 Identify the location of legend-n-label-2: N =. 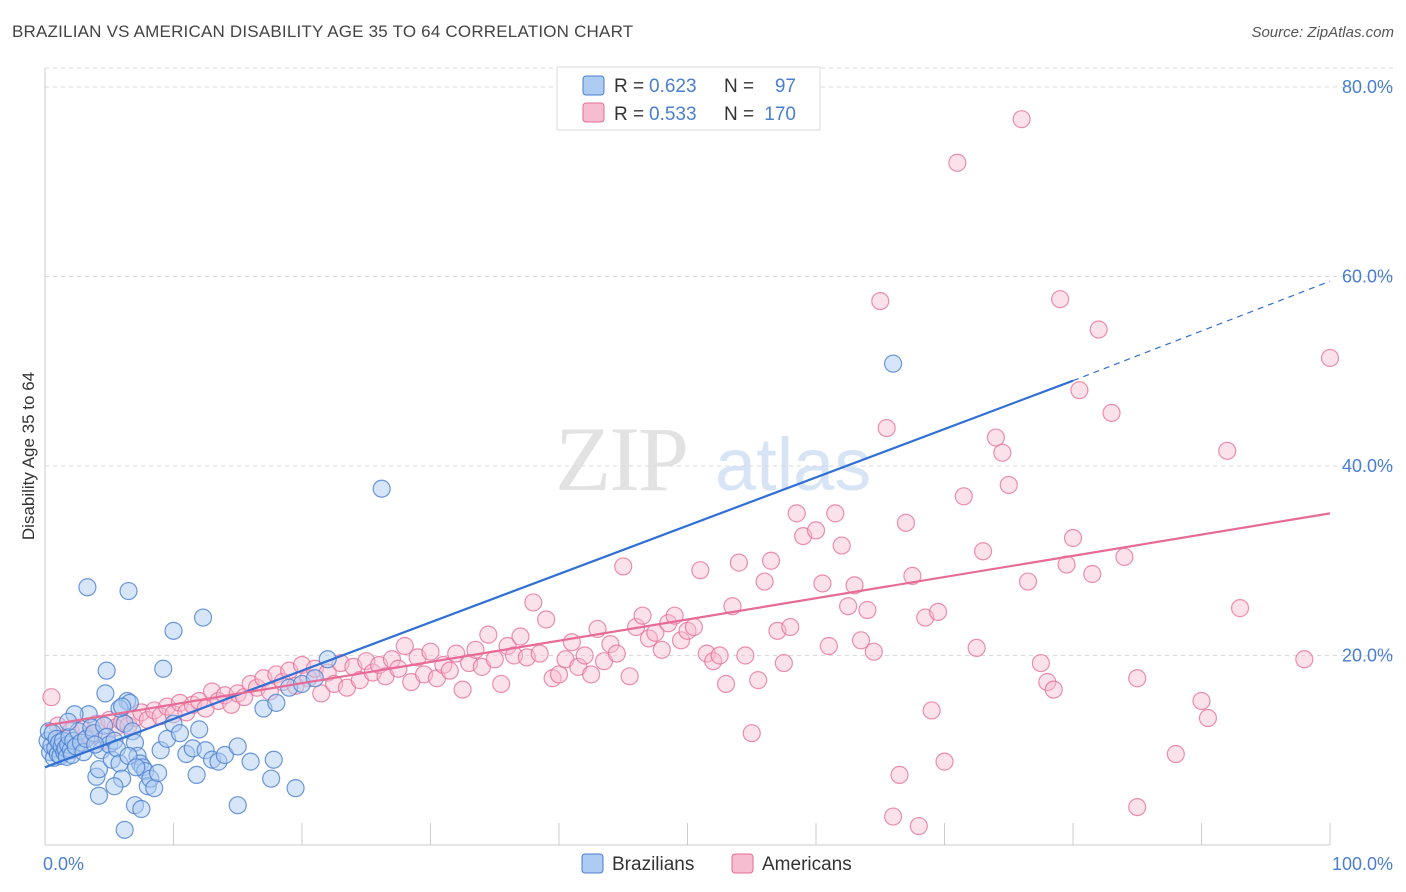
(741, 114).